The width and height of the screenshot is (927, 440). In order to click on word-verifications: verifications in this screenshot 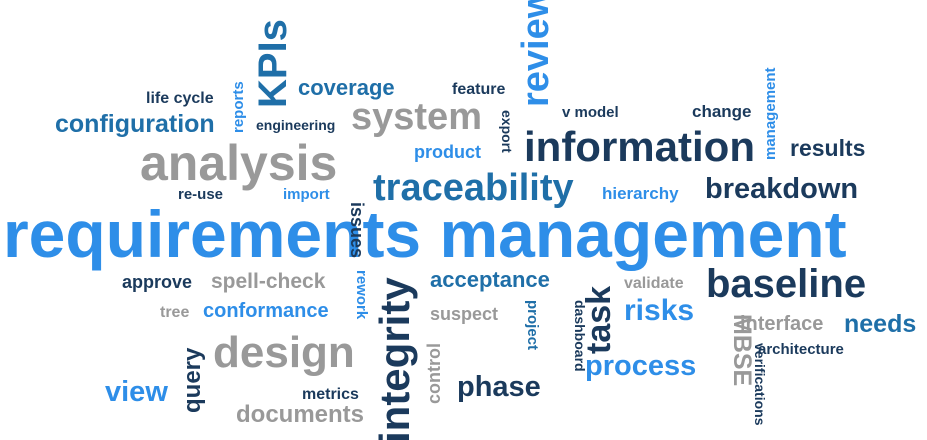, I will do `click(760, 384)`.